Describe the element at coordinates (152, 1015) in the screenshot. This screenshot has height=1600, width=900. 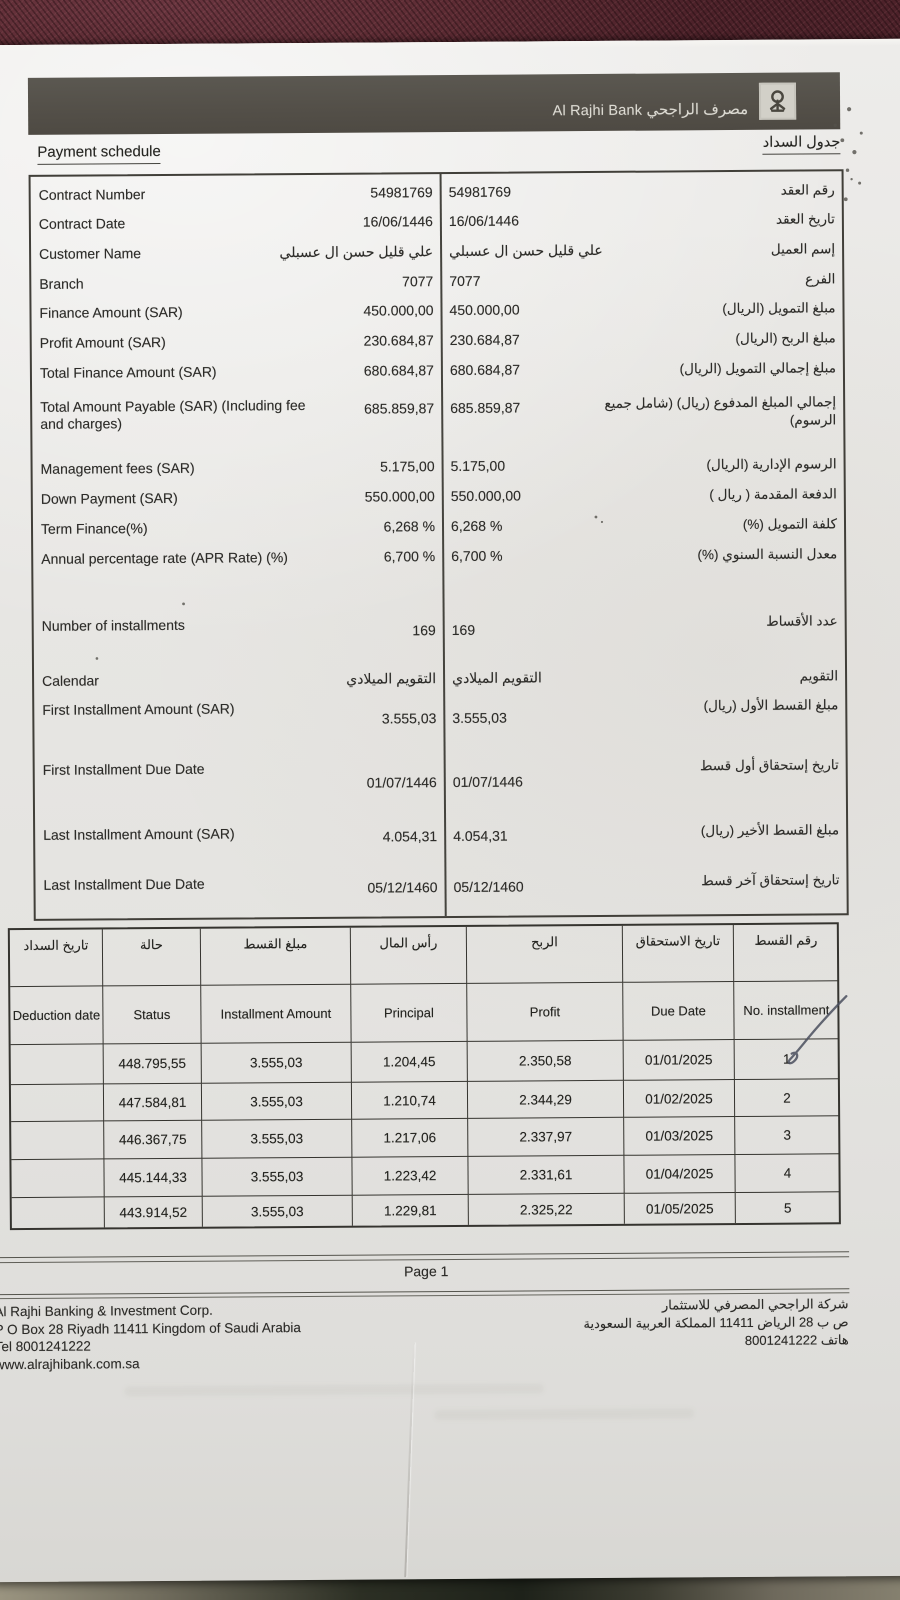
I see `header-en-status: Status` at that location.